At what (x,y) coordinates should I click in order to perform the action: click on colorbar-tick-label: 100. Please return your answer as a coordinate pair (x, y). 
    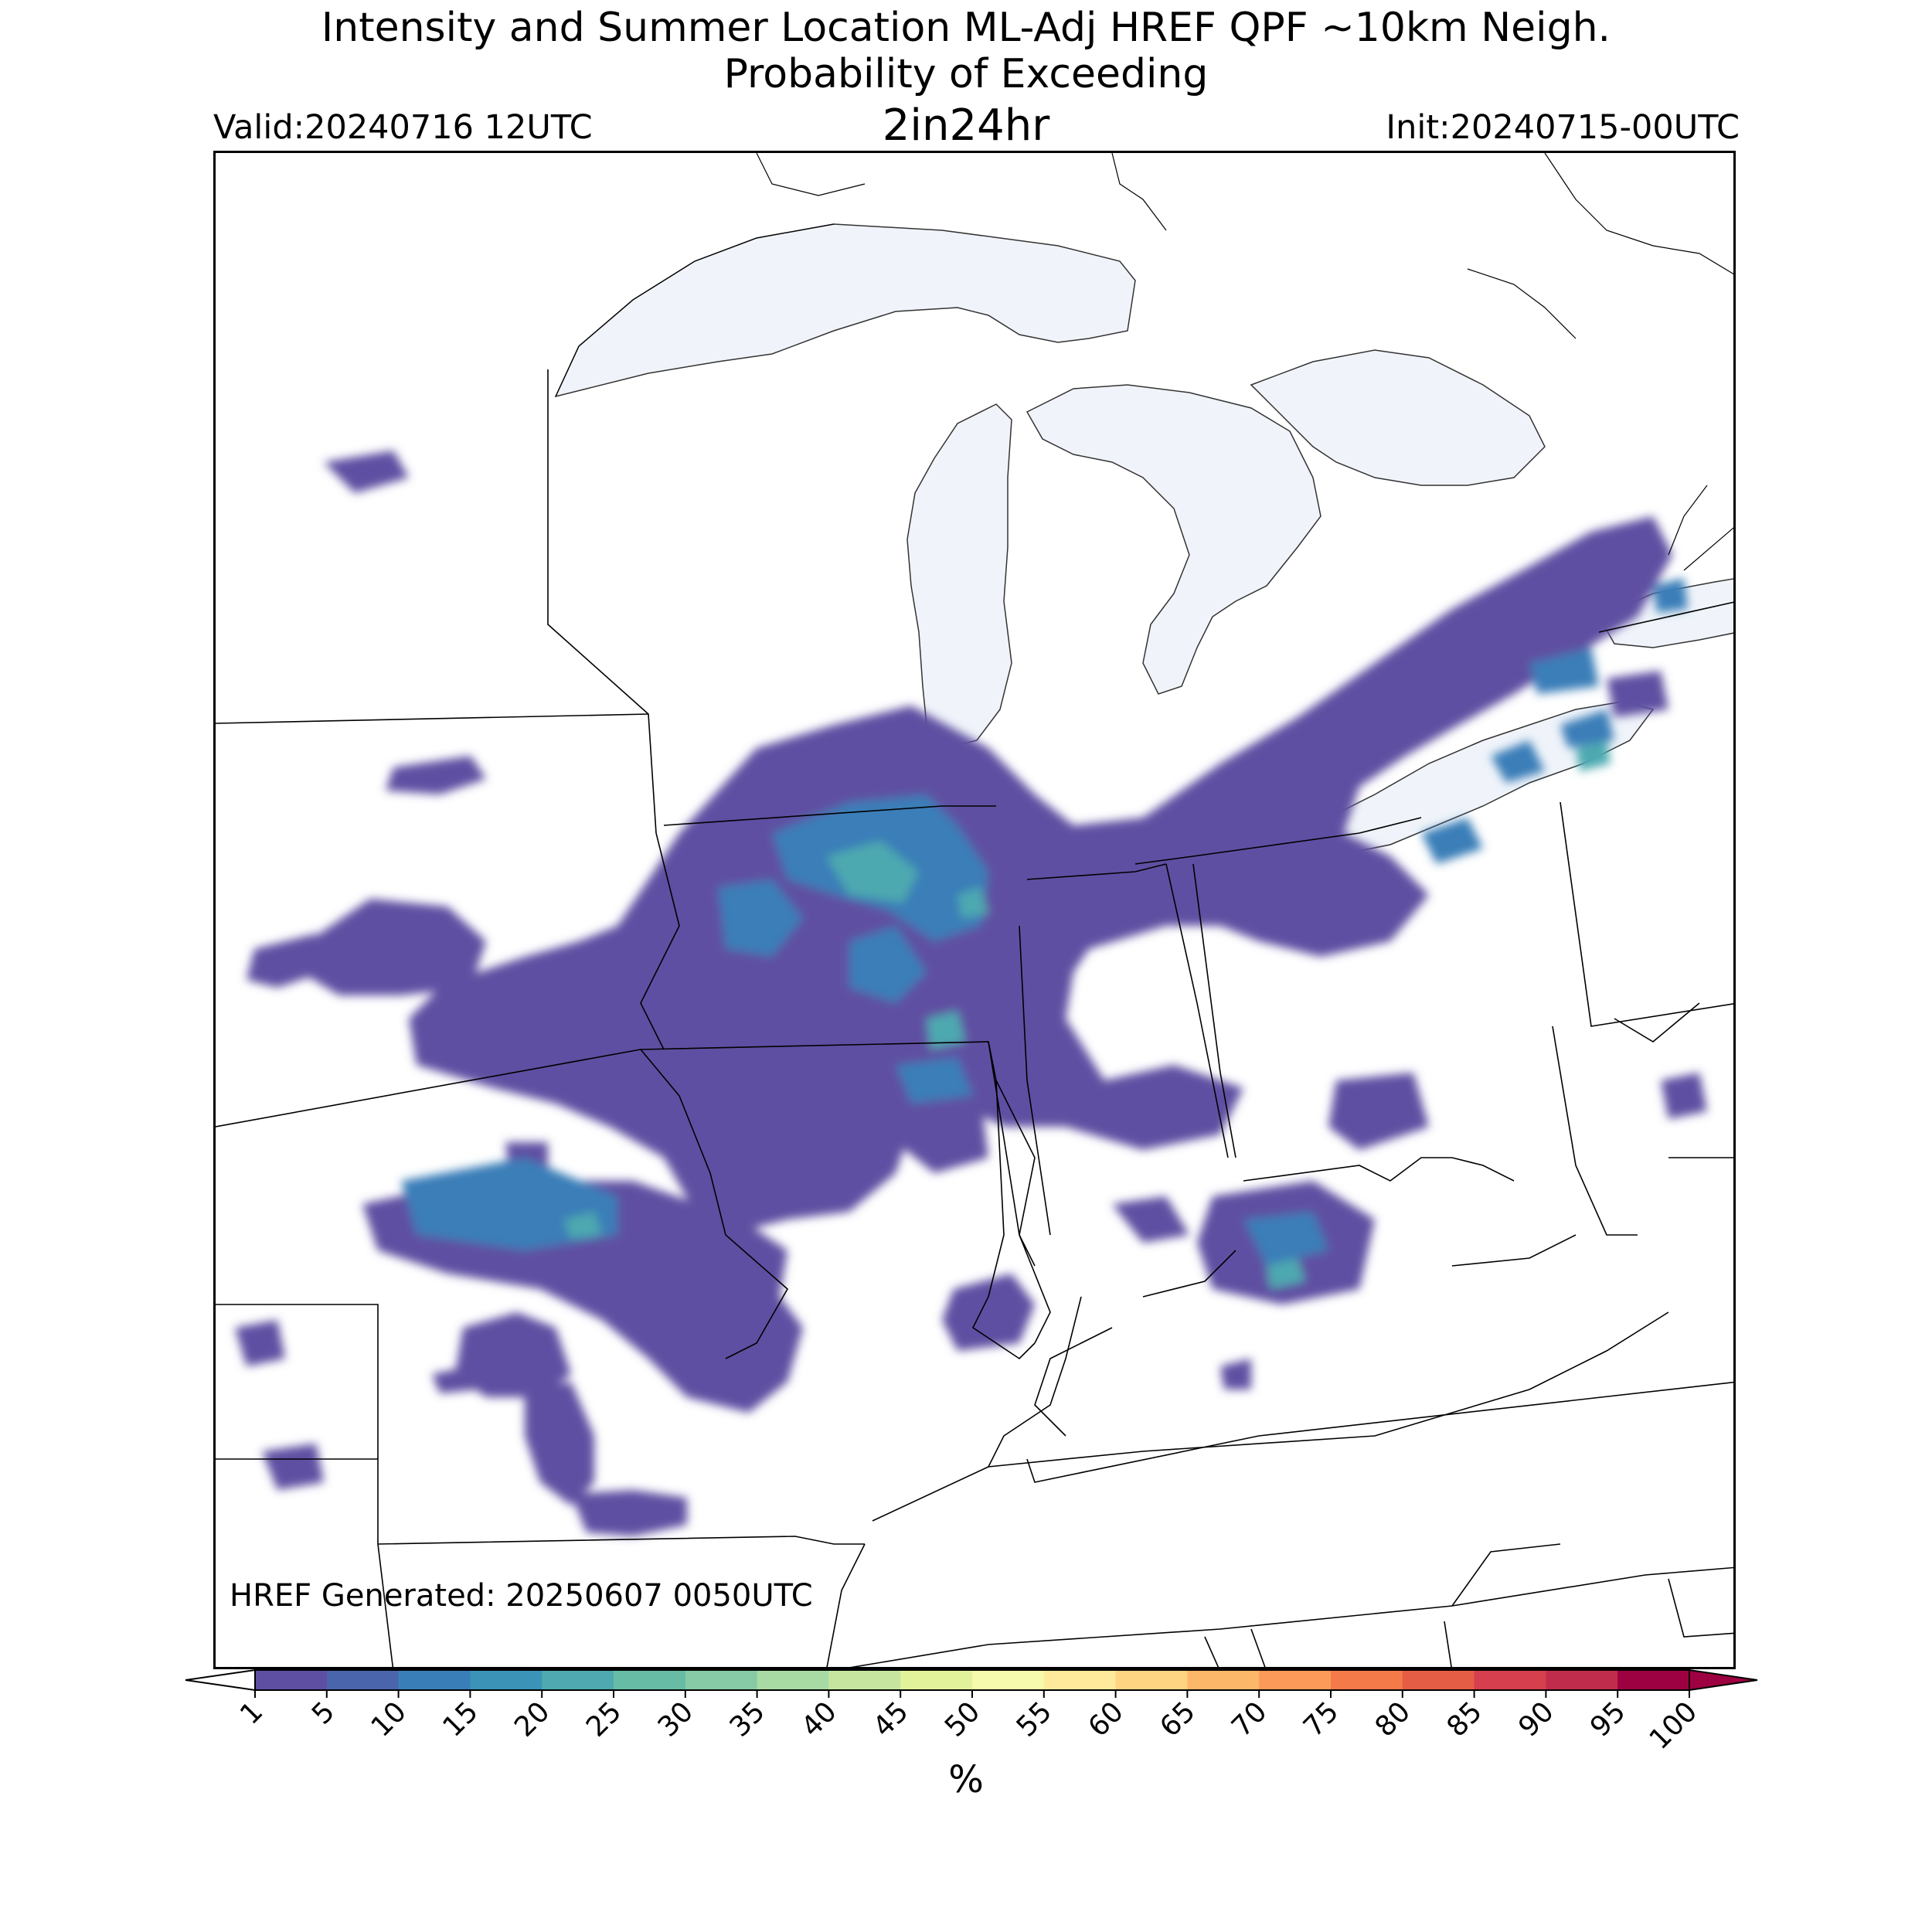
    Looking at the image, I should click on (1674, 1726).